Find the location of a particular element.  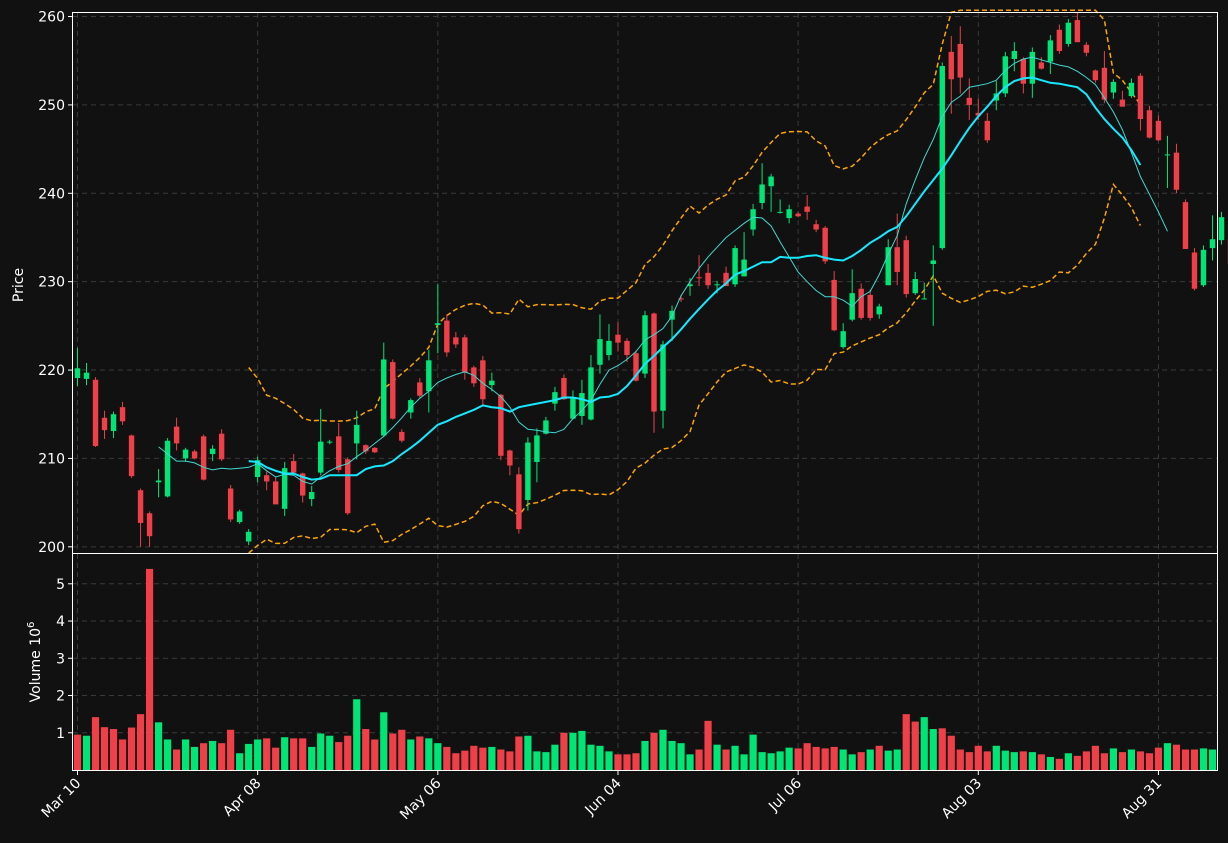

price-tick-label: 210 is located at coordinates (51, 459).